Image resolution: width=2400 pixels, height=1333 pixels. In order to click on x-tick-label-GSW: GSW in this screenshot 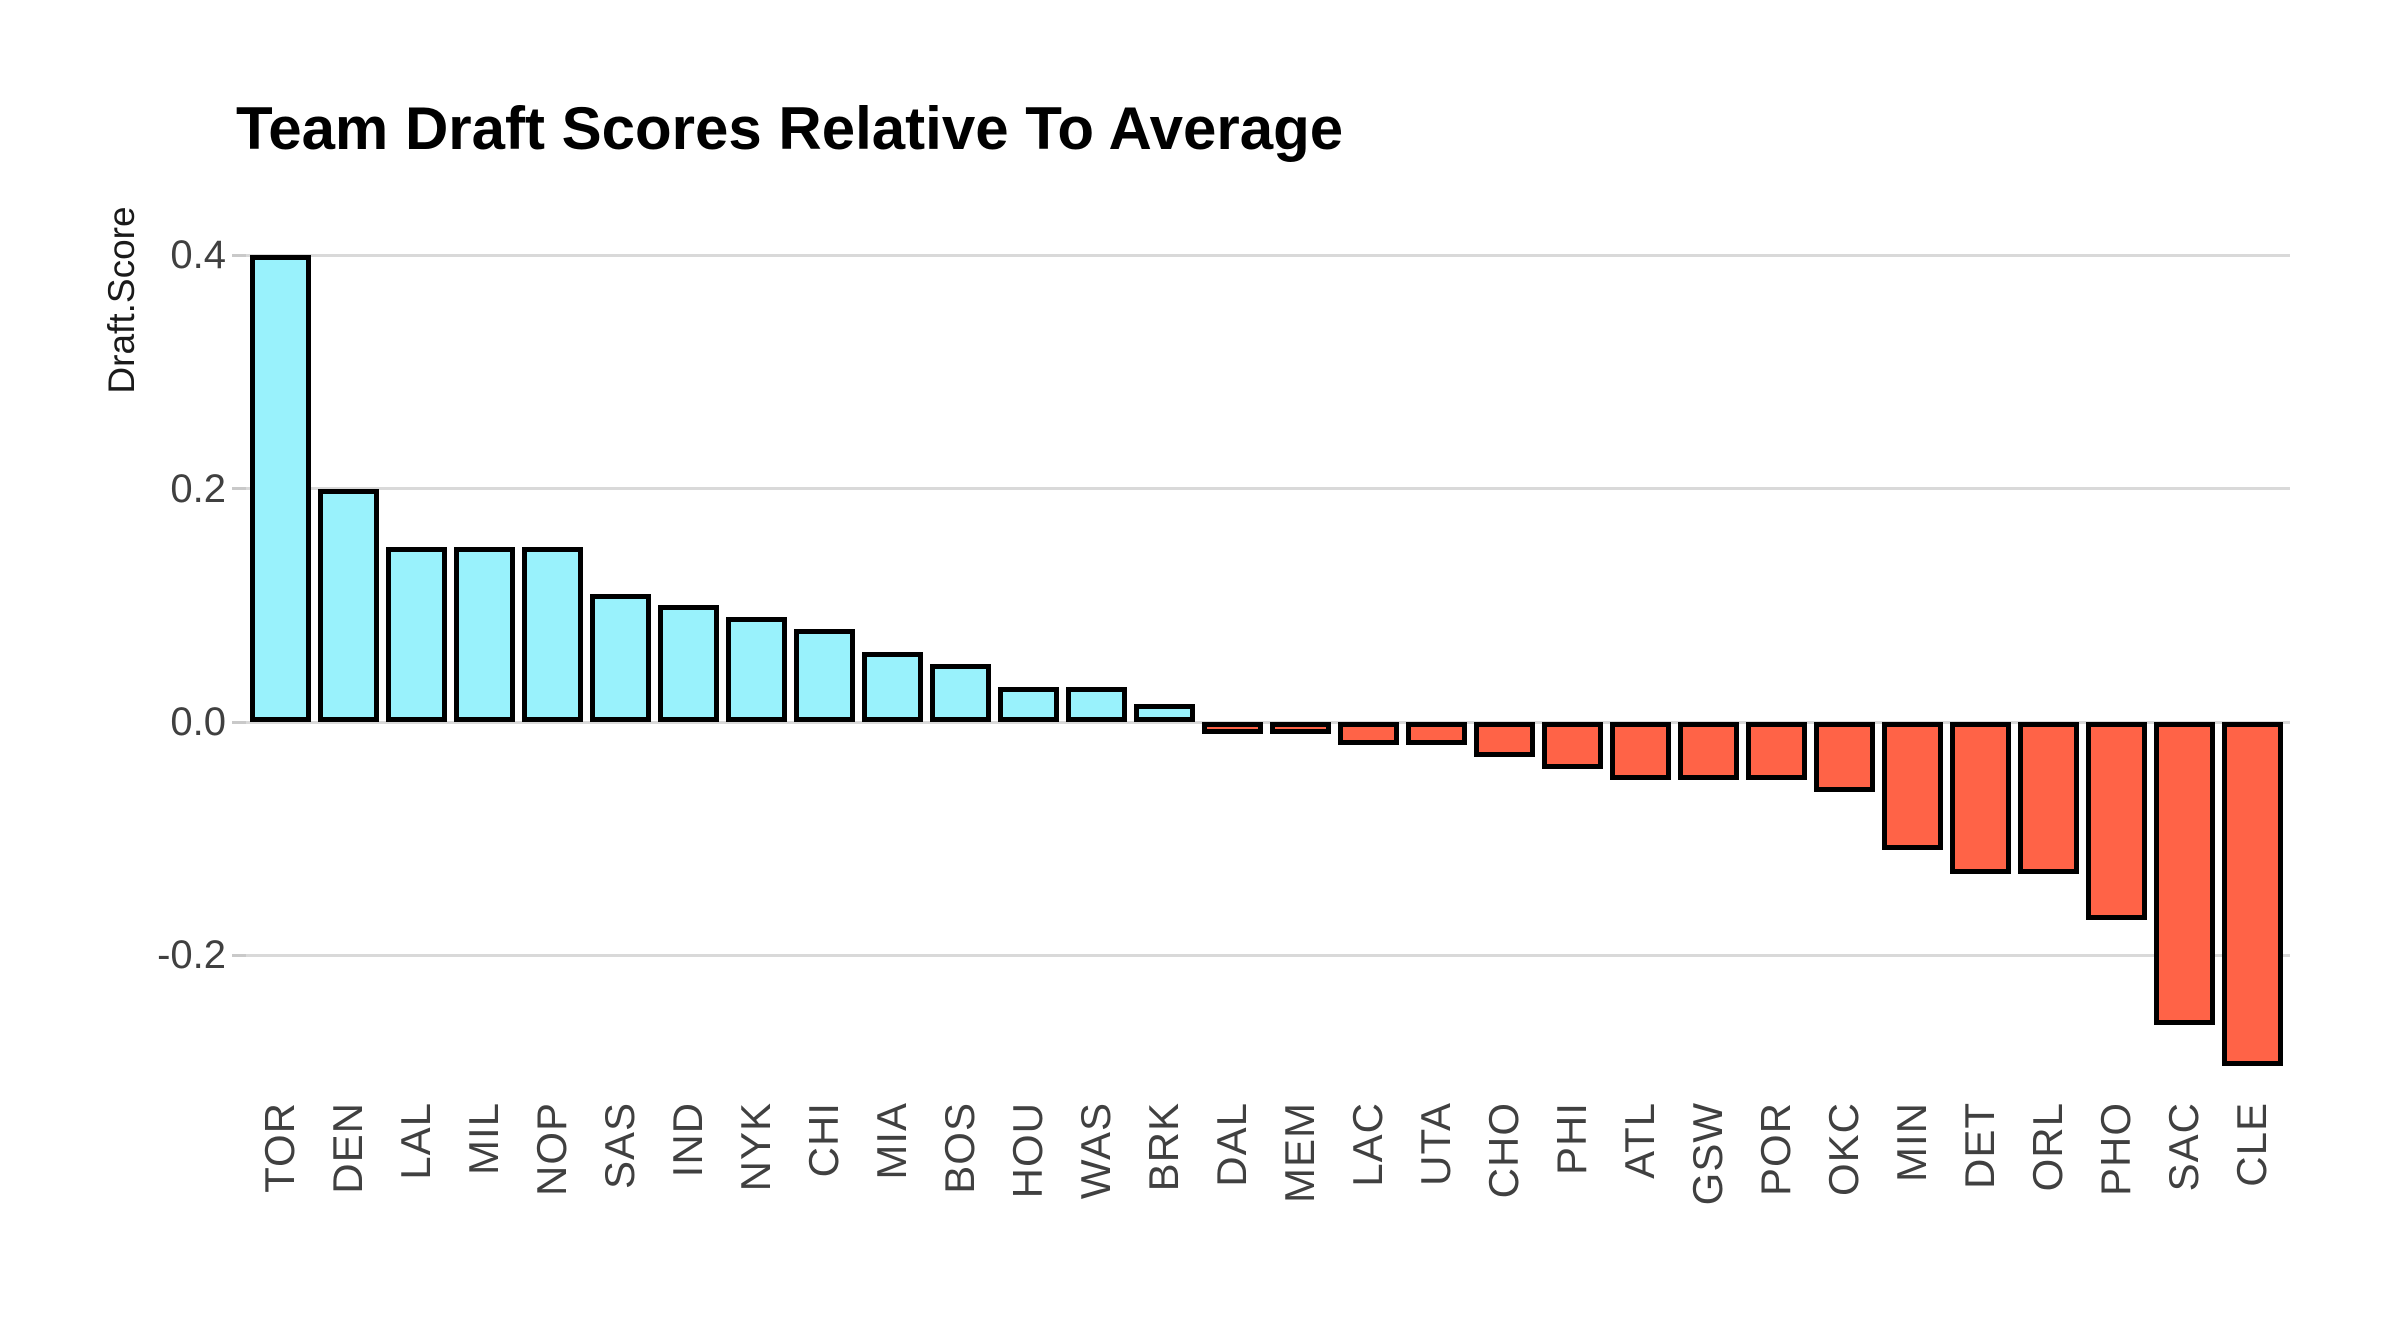, I will do `click(1707, 1154)`.